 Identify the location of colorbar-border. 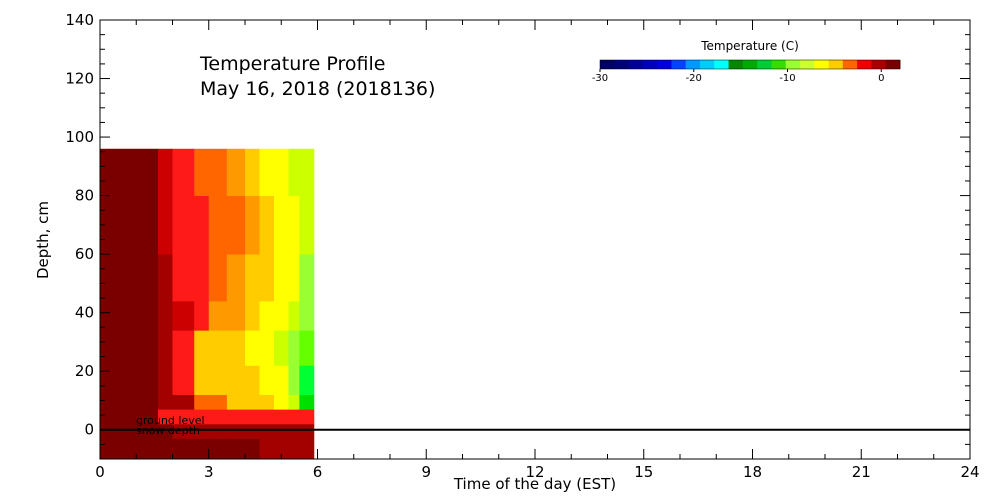
(750, 64).